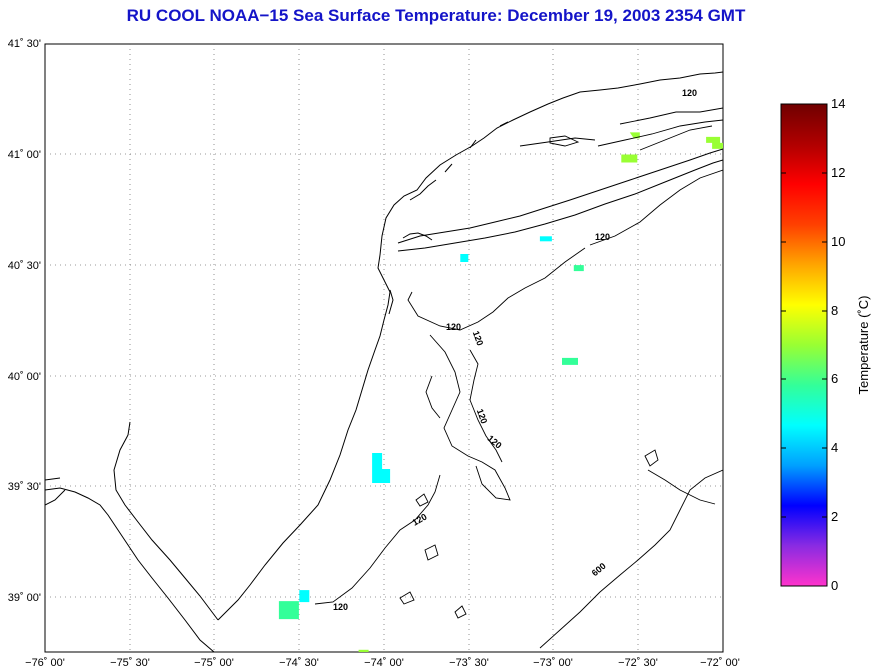  Describe the element at coordinates (834, 447) in the screenshot. I see `colorbar-tick-label: 4` at that location.